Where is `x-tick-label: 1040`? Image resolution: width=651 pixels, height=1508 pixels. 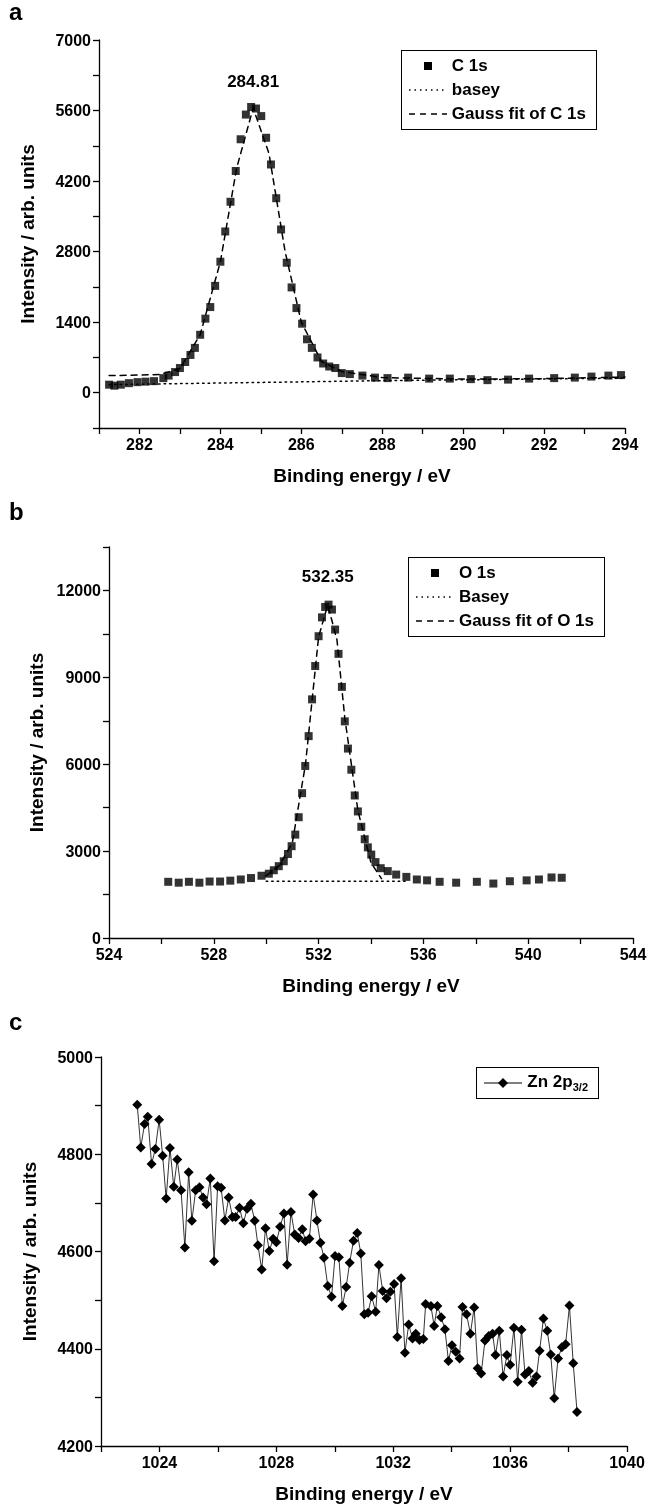 x-tick-label: 1040 is located at coordinates (627, 1462).